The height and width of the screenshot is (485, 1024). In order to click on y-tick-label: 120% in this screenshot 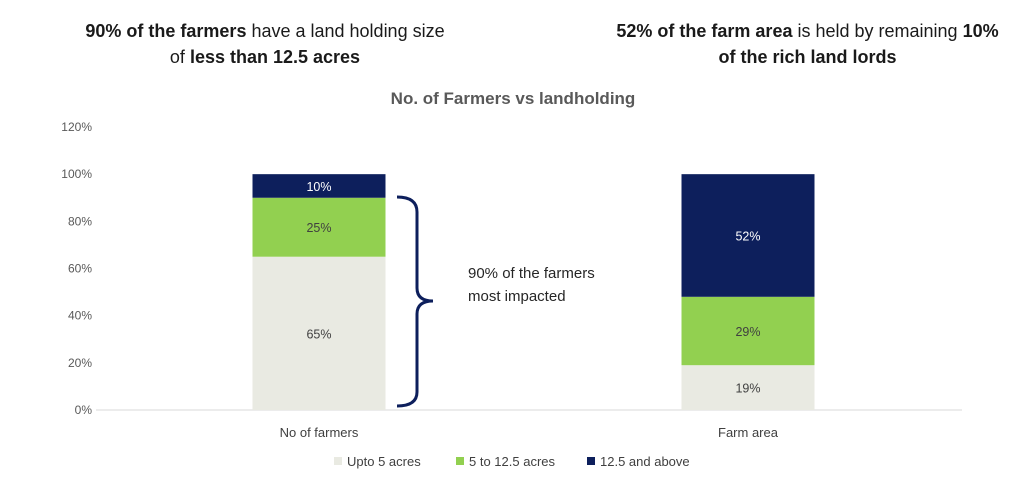, I will do `click(76, 127)`.